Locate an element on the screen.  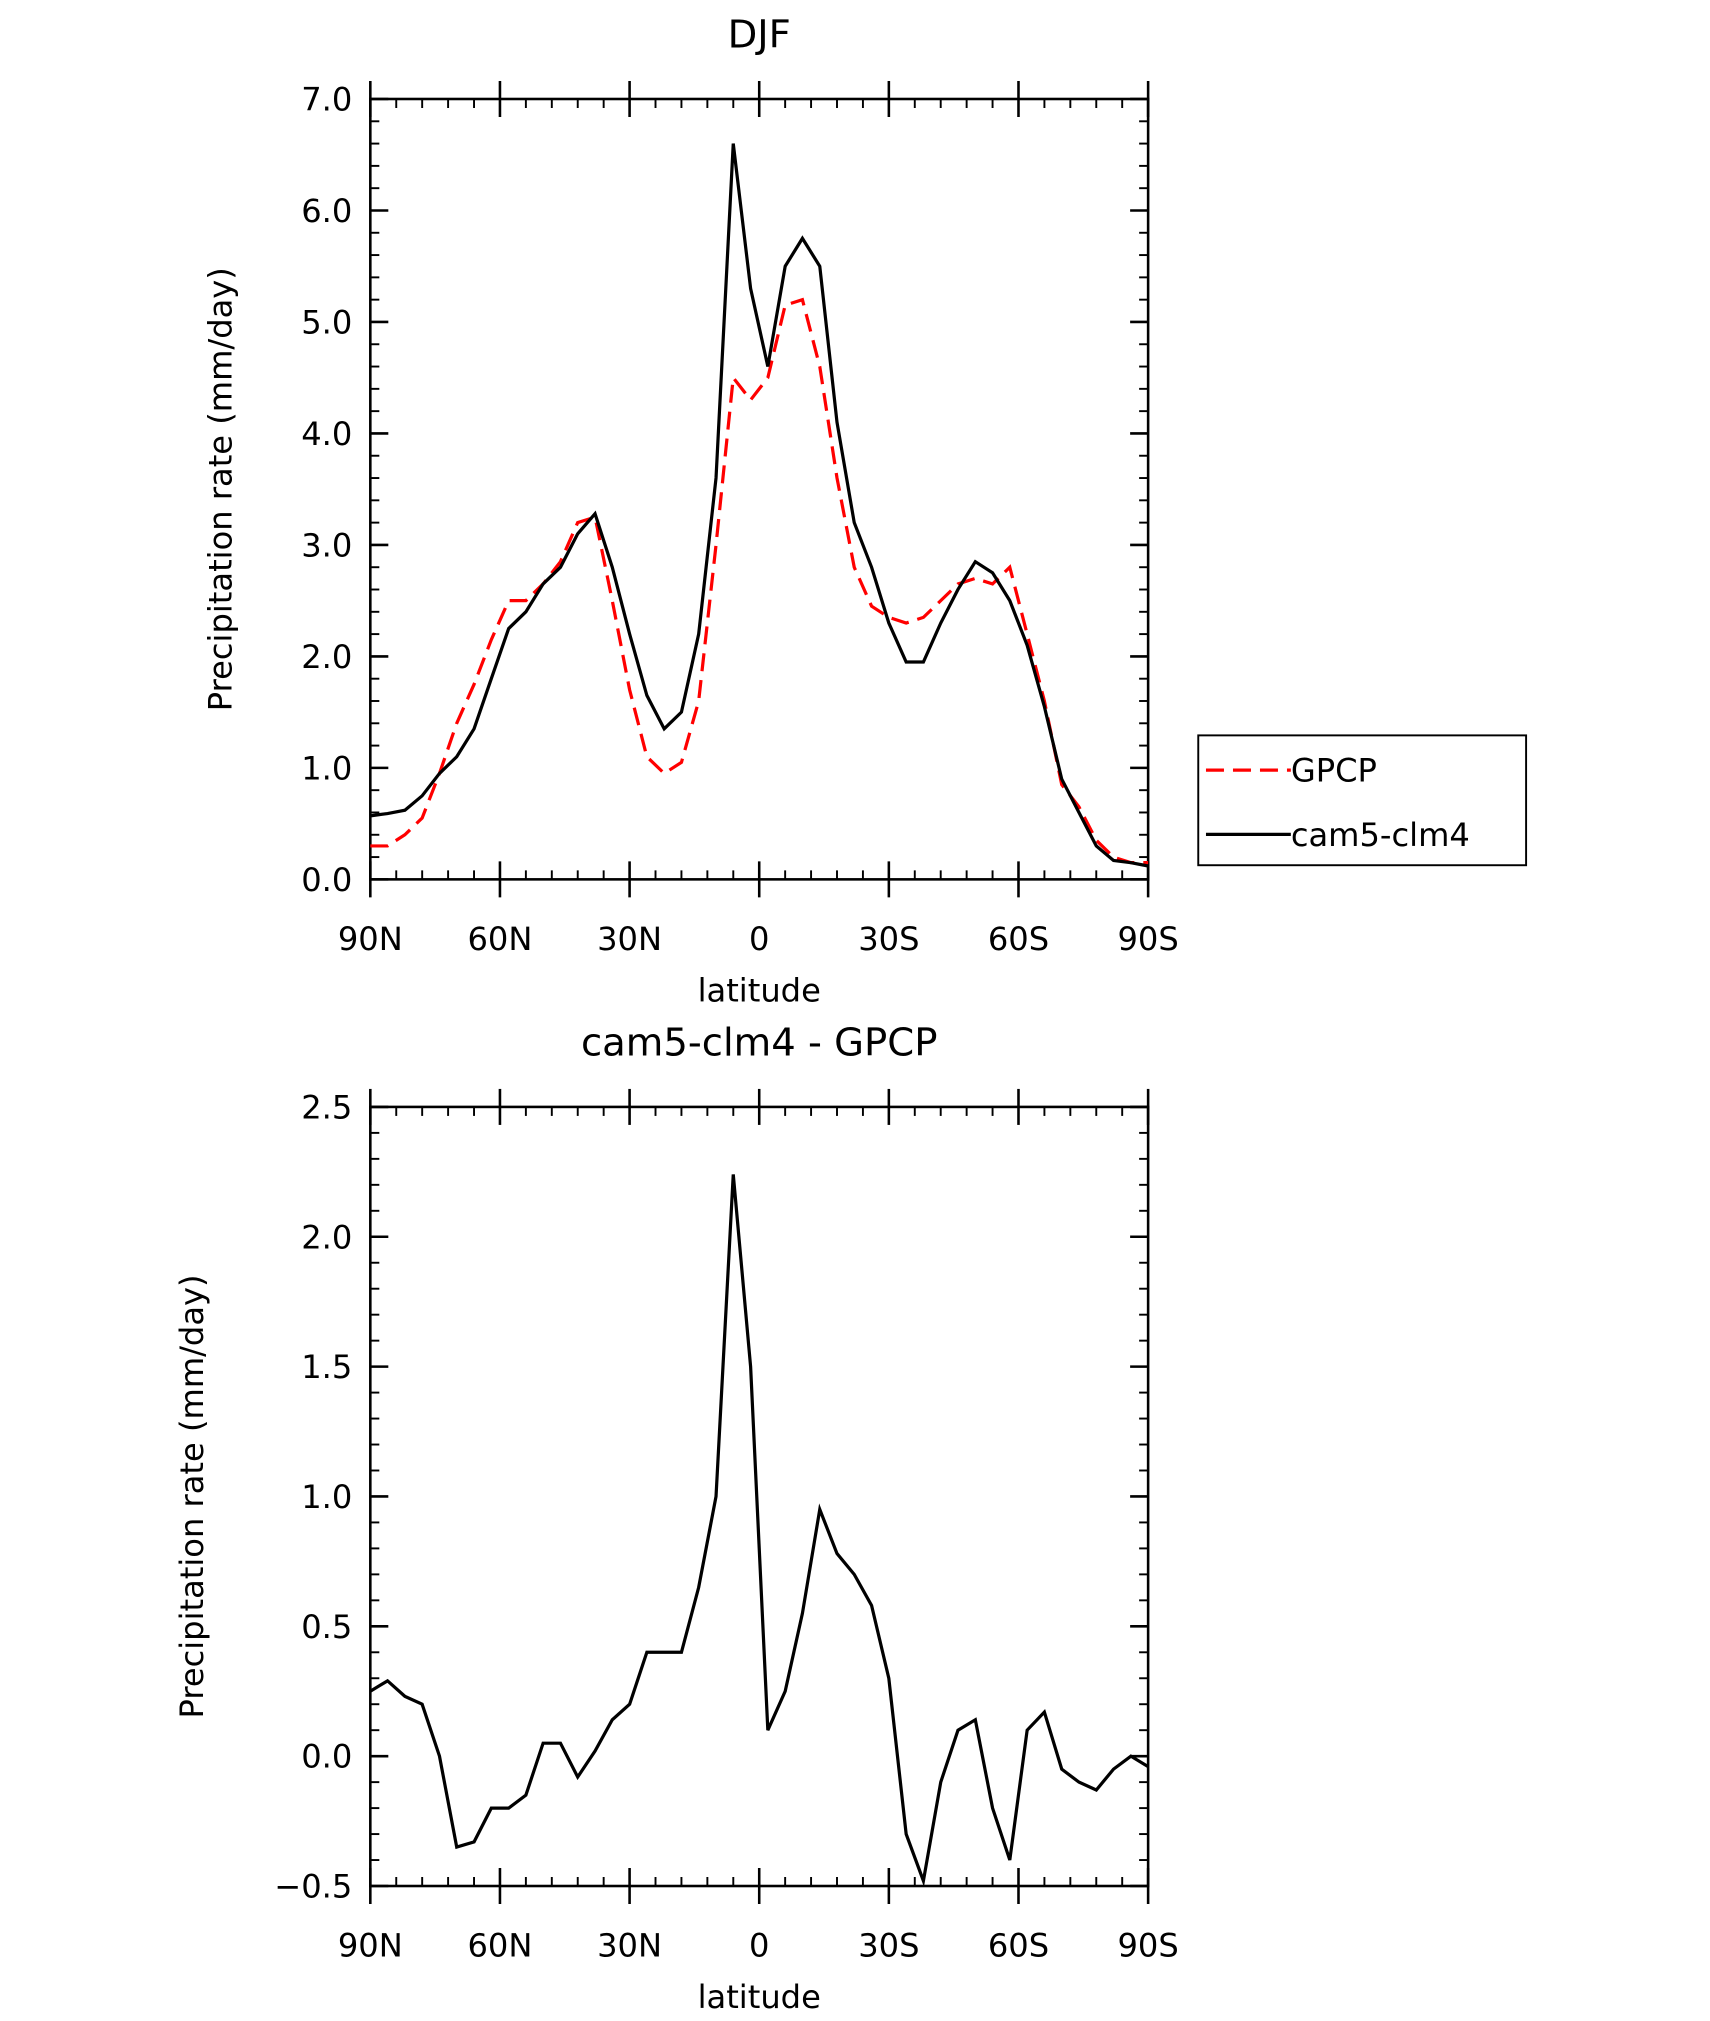
chart-title: DJF is located at coordinates (759, 35).